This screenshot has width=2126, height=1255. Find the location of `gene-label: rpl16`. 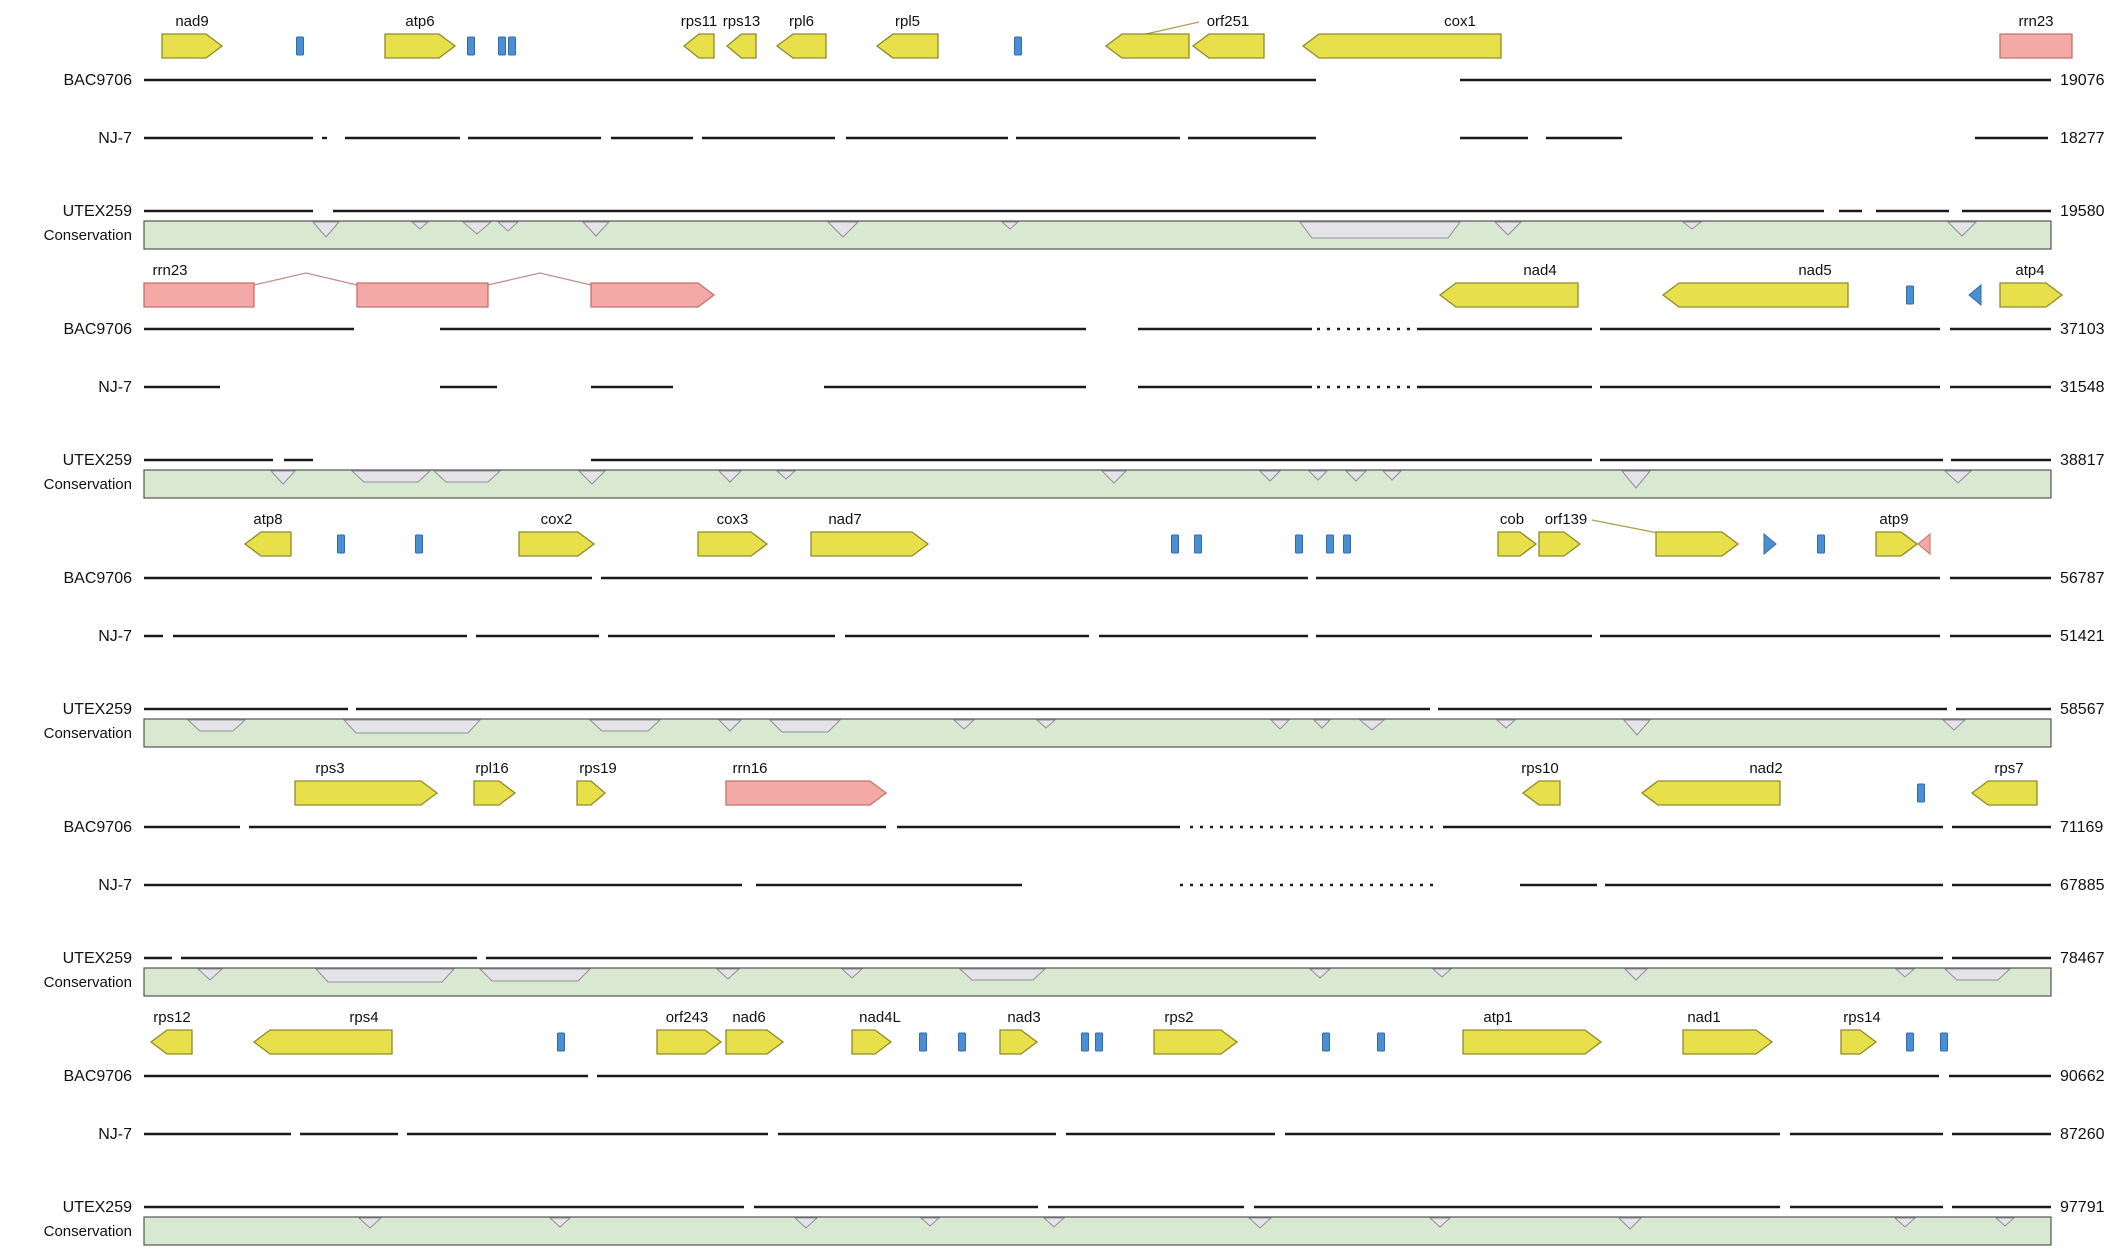

gene-label: rpl16 is located at coordinates (491, 768).